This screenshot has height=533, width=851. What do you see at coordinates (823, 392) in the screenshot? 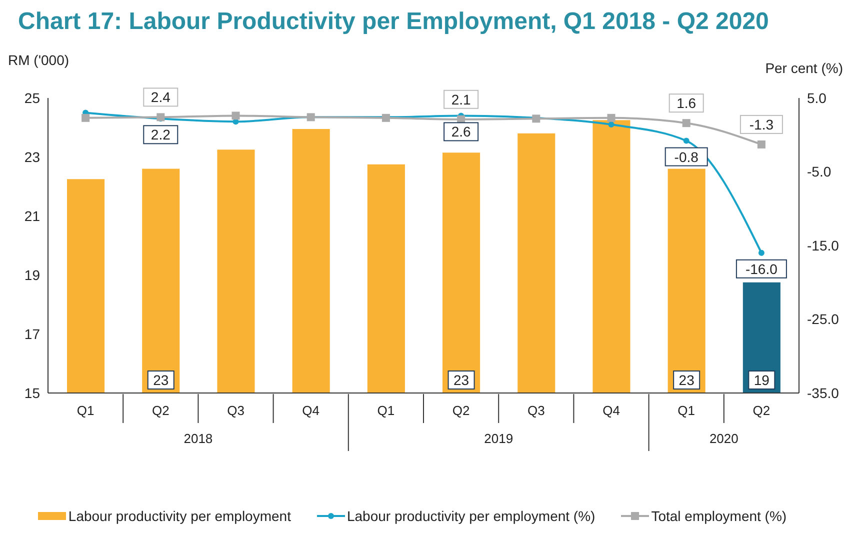
I see `y2-tick-label: -35.0` at bounding box center [823, 392].